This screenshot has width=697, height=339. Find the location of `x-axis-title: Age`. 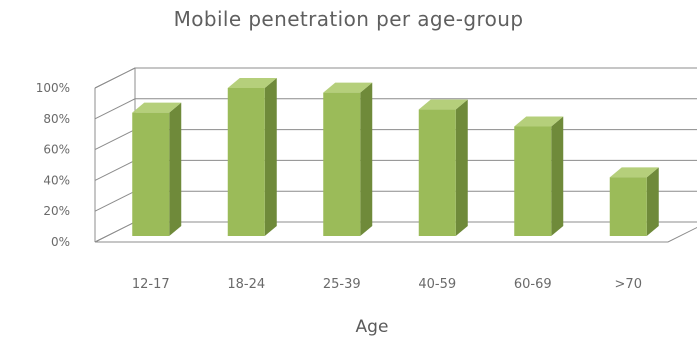

x-axis-title: Age is located at coordinates (372, 327).